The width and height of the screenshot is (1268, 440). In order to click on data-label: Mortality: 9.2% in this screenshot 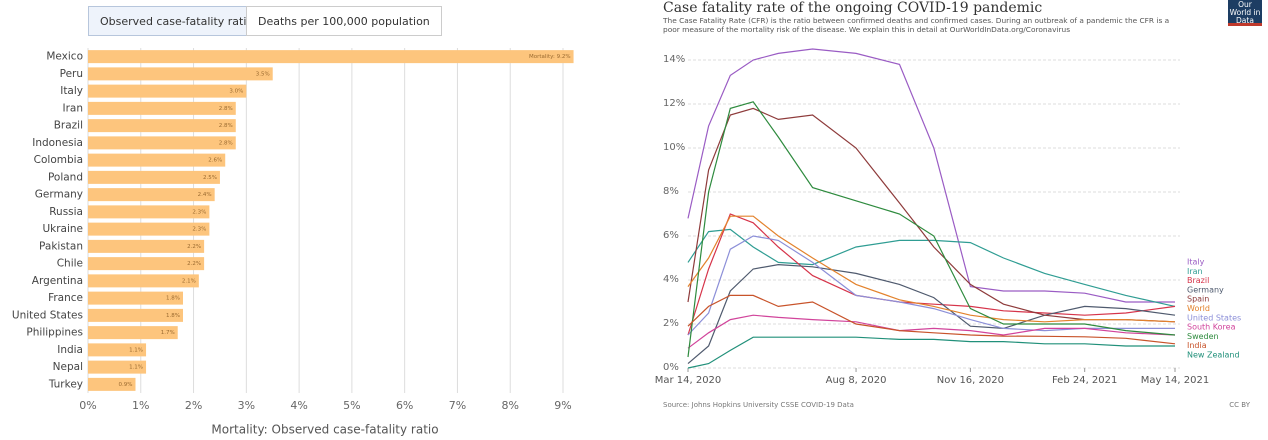, I will do `click(550, 57)`.